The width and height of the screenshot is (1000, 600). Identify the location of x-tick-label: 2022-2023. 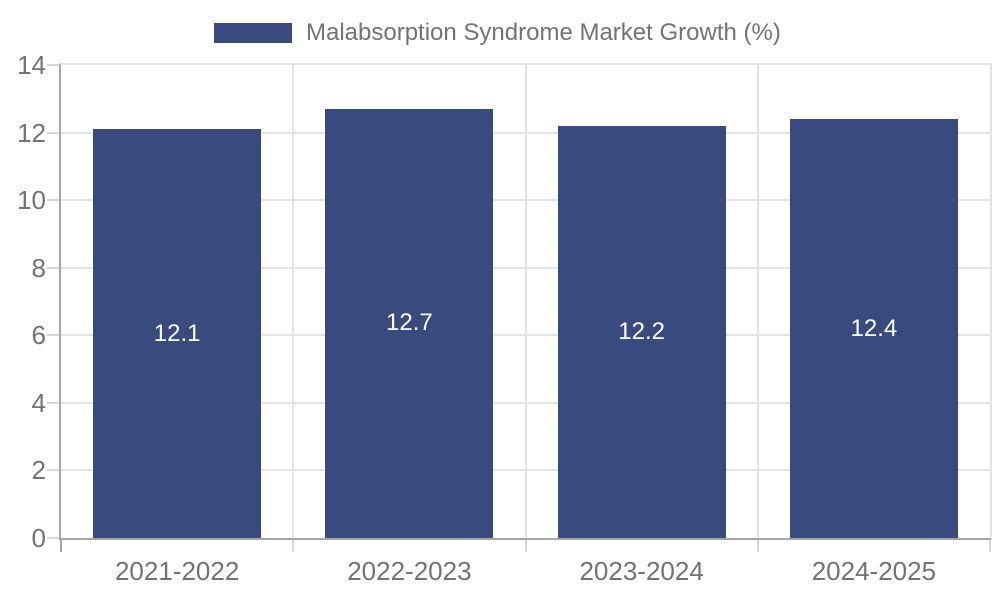
(409, 571).